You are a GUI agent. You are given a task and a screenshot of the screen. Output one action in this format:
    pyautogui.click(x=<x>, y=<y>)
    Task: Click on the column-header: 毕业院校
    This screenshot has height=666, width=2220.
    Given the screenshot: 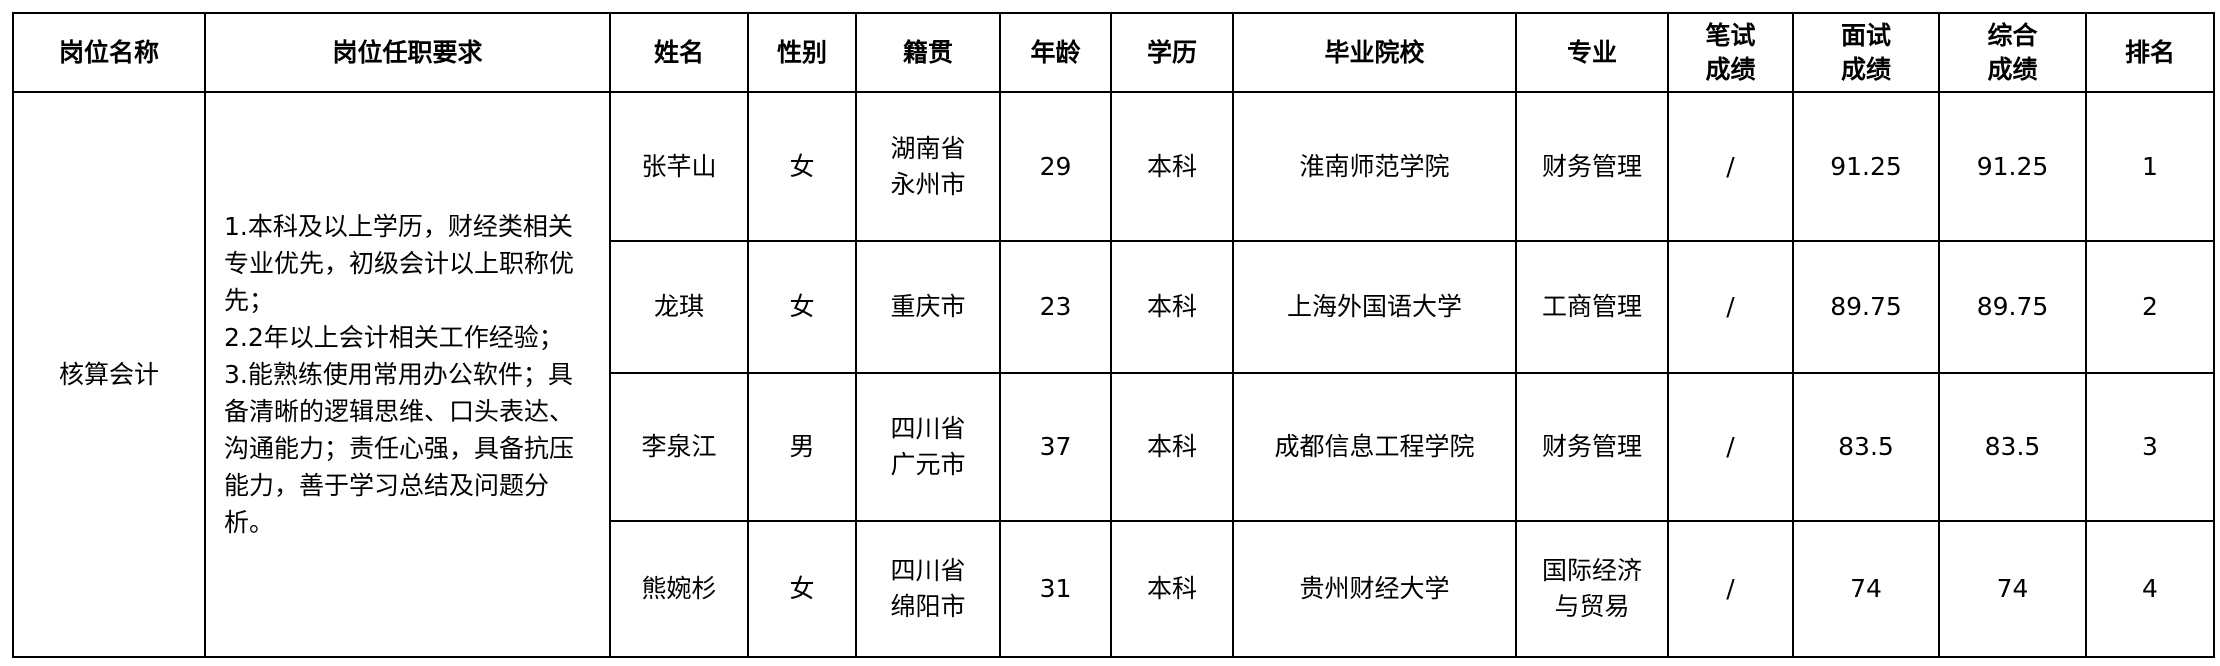 What is the action you would take?
    pyautogui.click(x=1374, y=52)
    